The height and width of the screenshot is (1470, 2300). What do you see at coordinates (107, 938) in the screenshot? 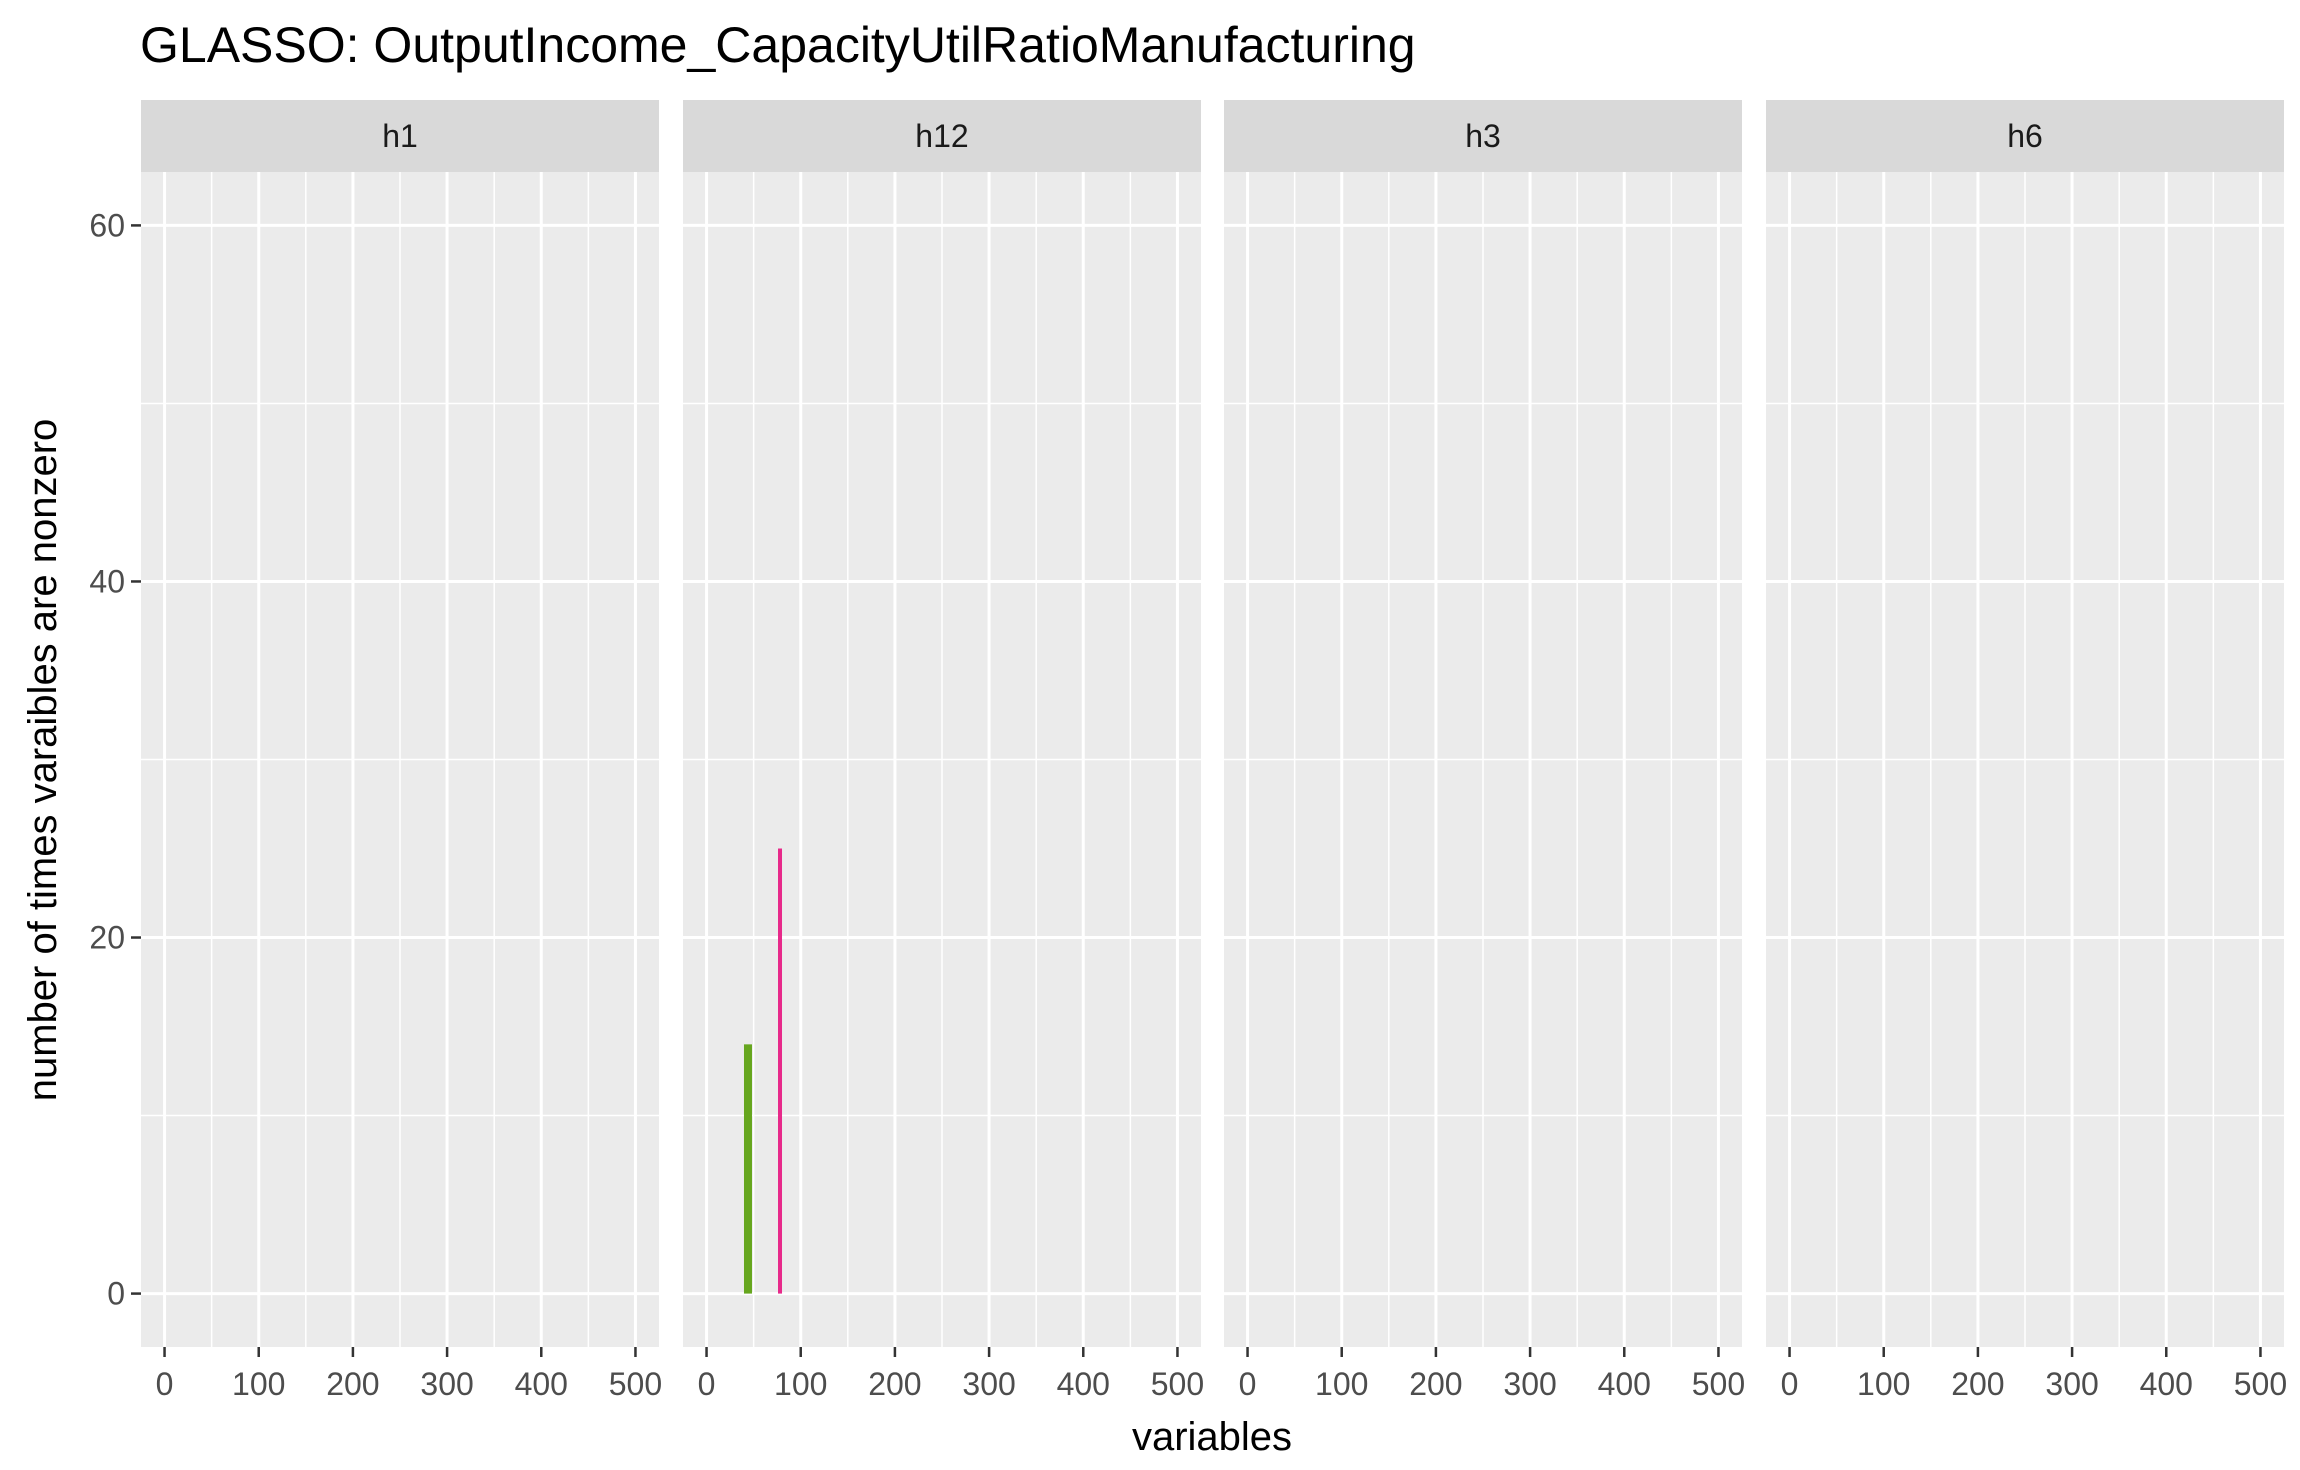
I see `y-tick-label: 20` at bounding box center [107, 938].